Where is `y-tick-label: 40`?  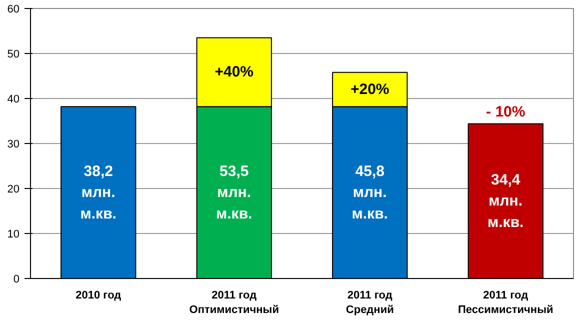 y-tick-label: 40 is located at coordinates (13, 100).